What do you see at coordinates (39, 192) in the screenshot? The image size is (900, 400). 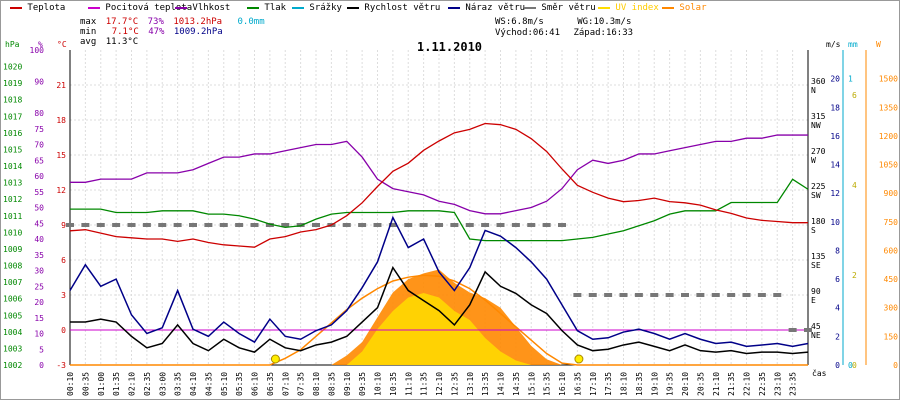 I see `hum-tick-label: 55` at bounding box center [39, 192].